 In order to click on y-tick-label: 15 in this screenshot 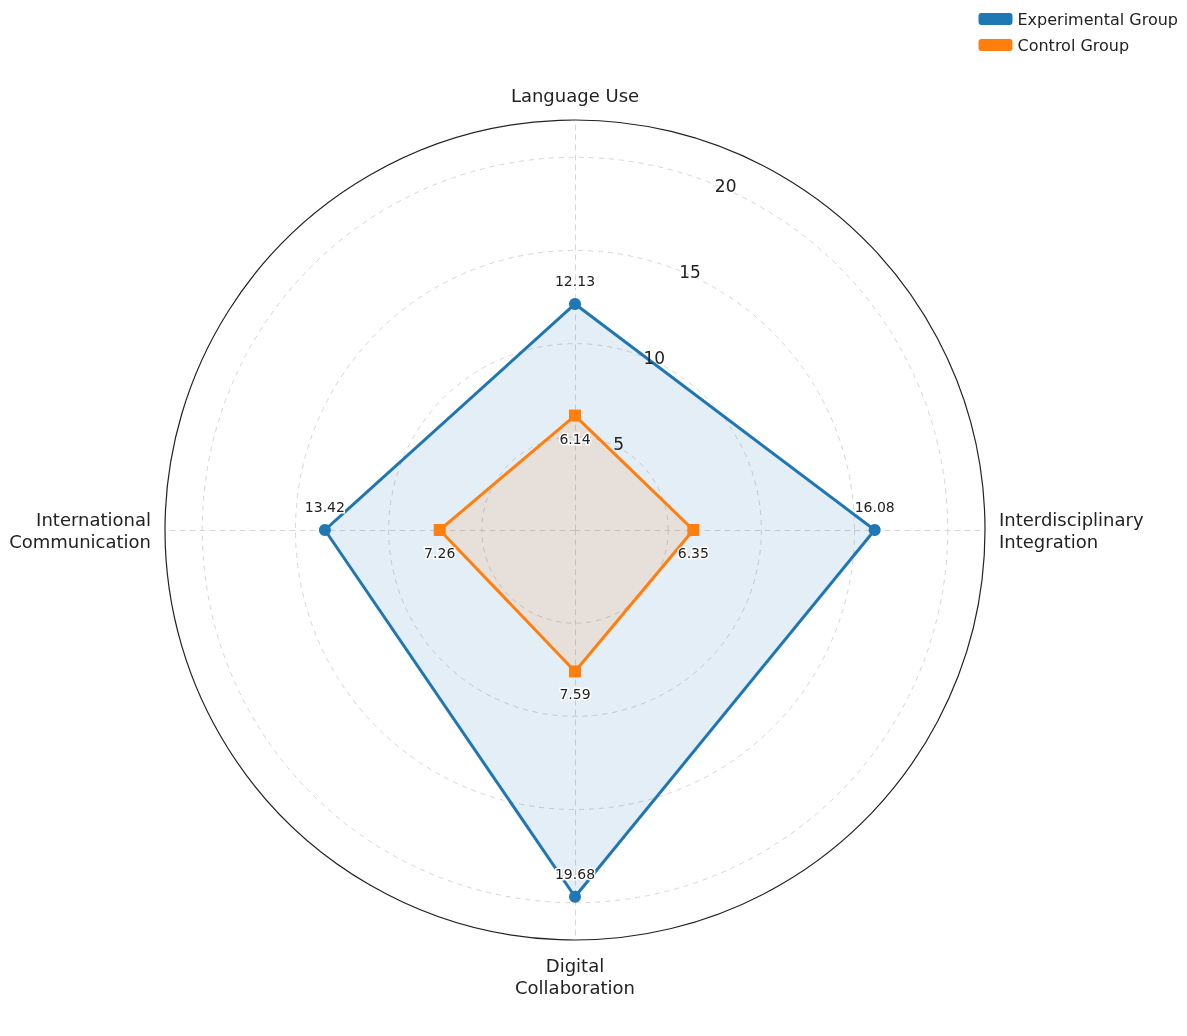, I will do `click(690, 271)`.